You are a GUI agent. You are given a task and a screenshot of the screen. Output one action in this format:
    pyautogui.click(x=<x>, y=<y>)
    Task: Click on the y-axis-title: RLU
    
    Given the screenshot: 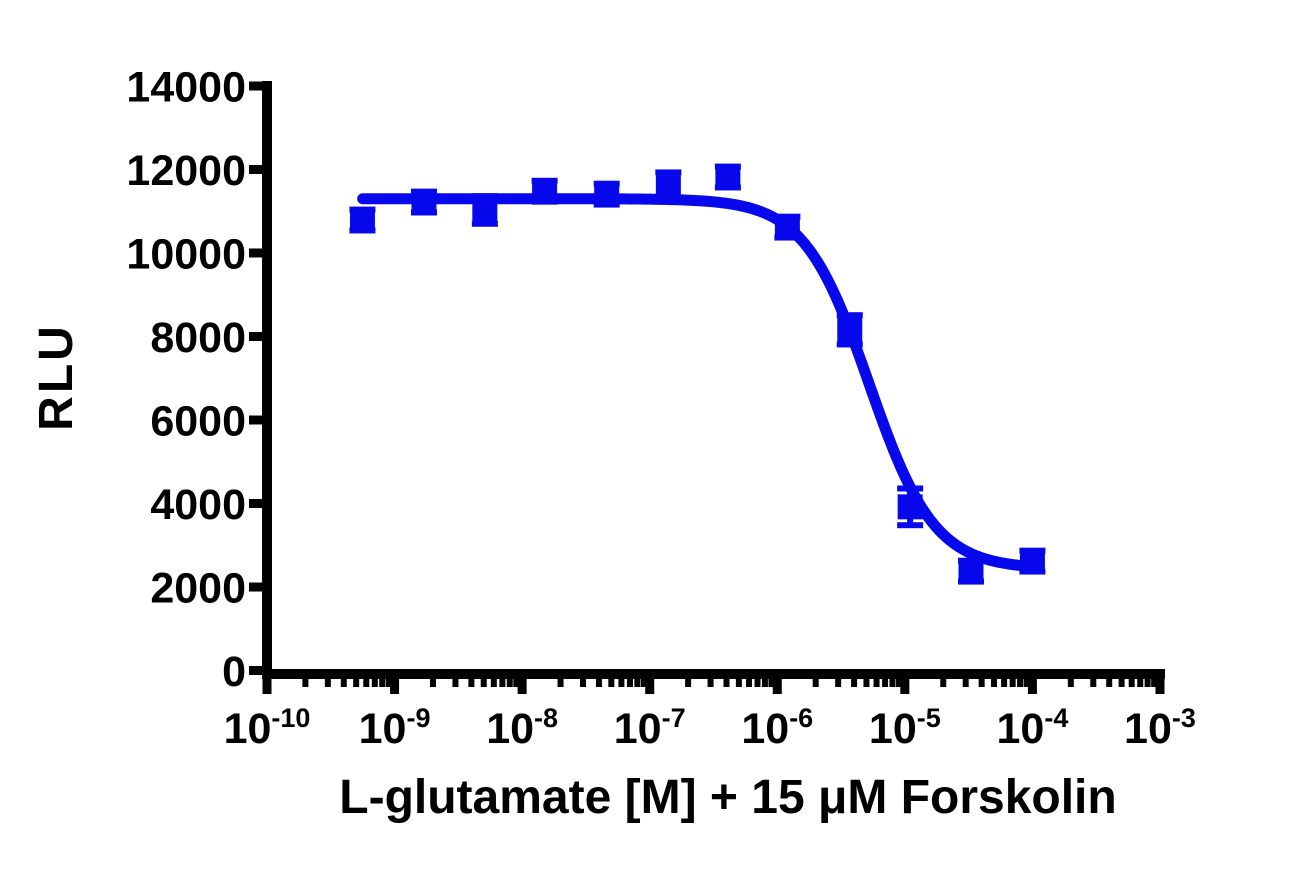 What is the action you would take?
    pyautogui.click(x=56, y=377)
    